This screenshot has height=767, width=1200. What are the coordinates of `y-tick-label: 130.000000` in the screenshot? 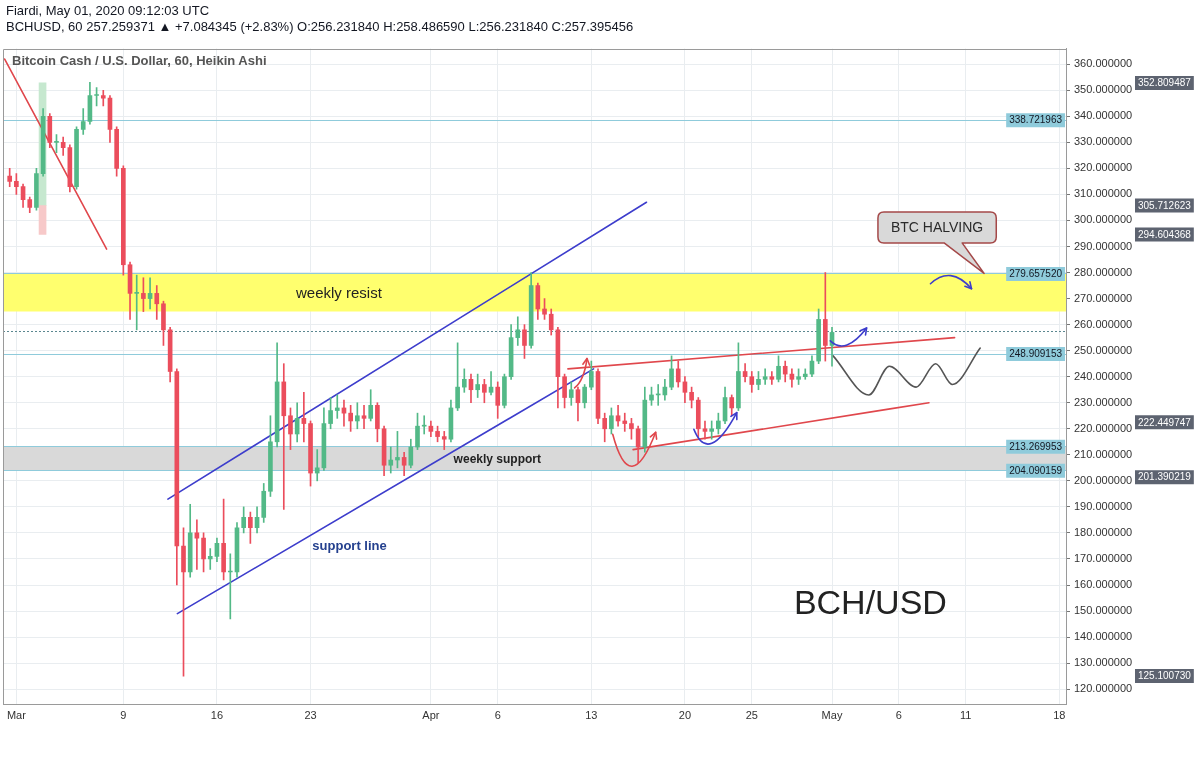 It's located at (1103, 662).